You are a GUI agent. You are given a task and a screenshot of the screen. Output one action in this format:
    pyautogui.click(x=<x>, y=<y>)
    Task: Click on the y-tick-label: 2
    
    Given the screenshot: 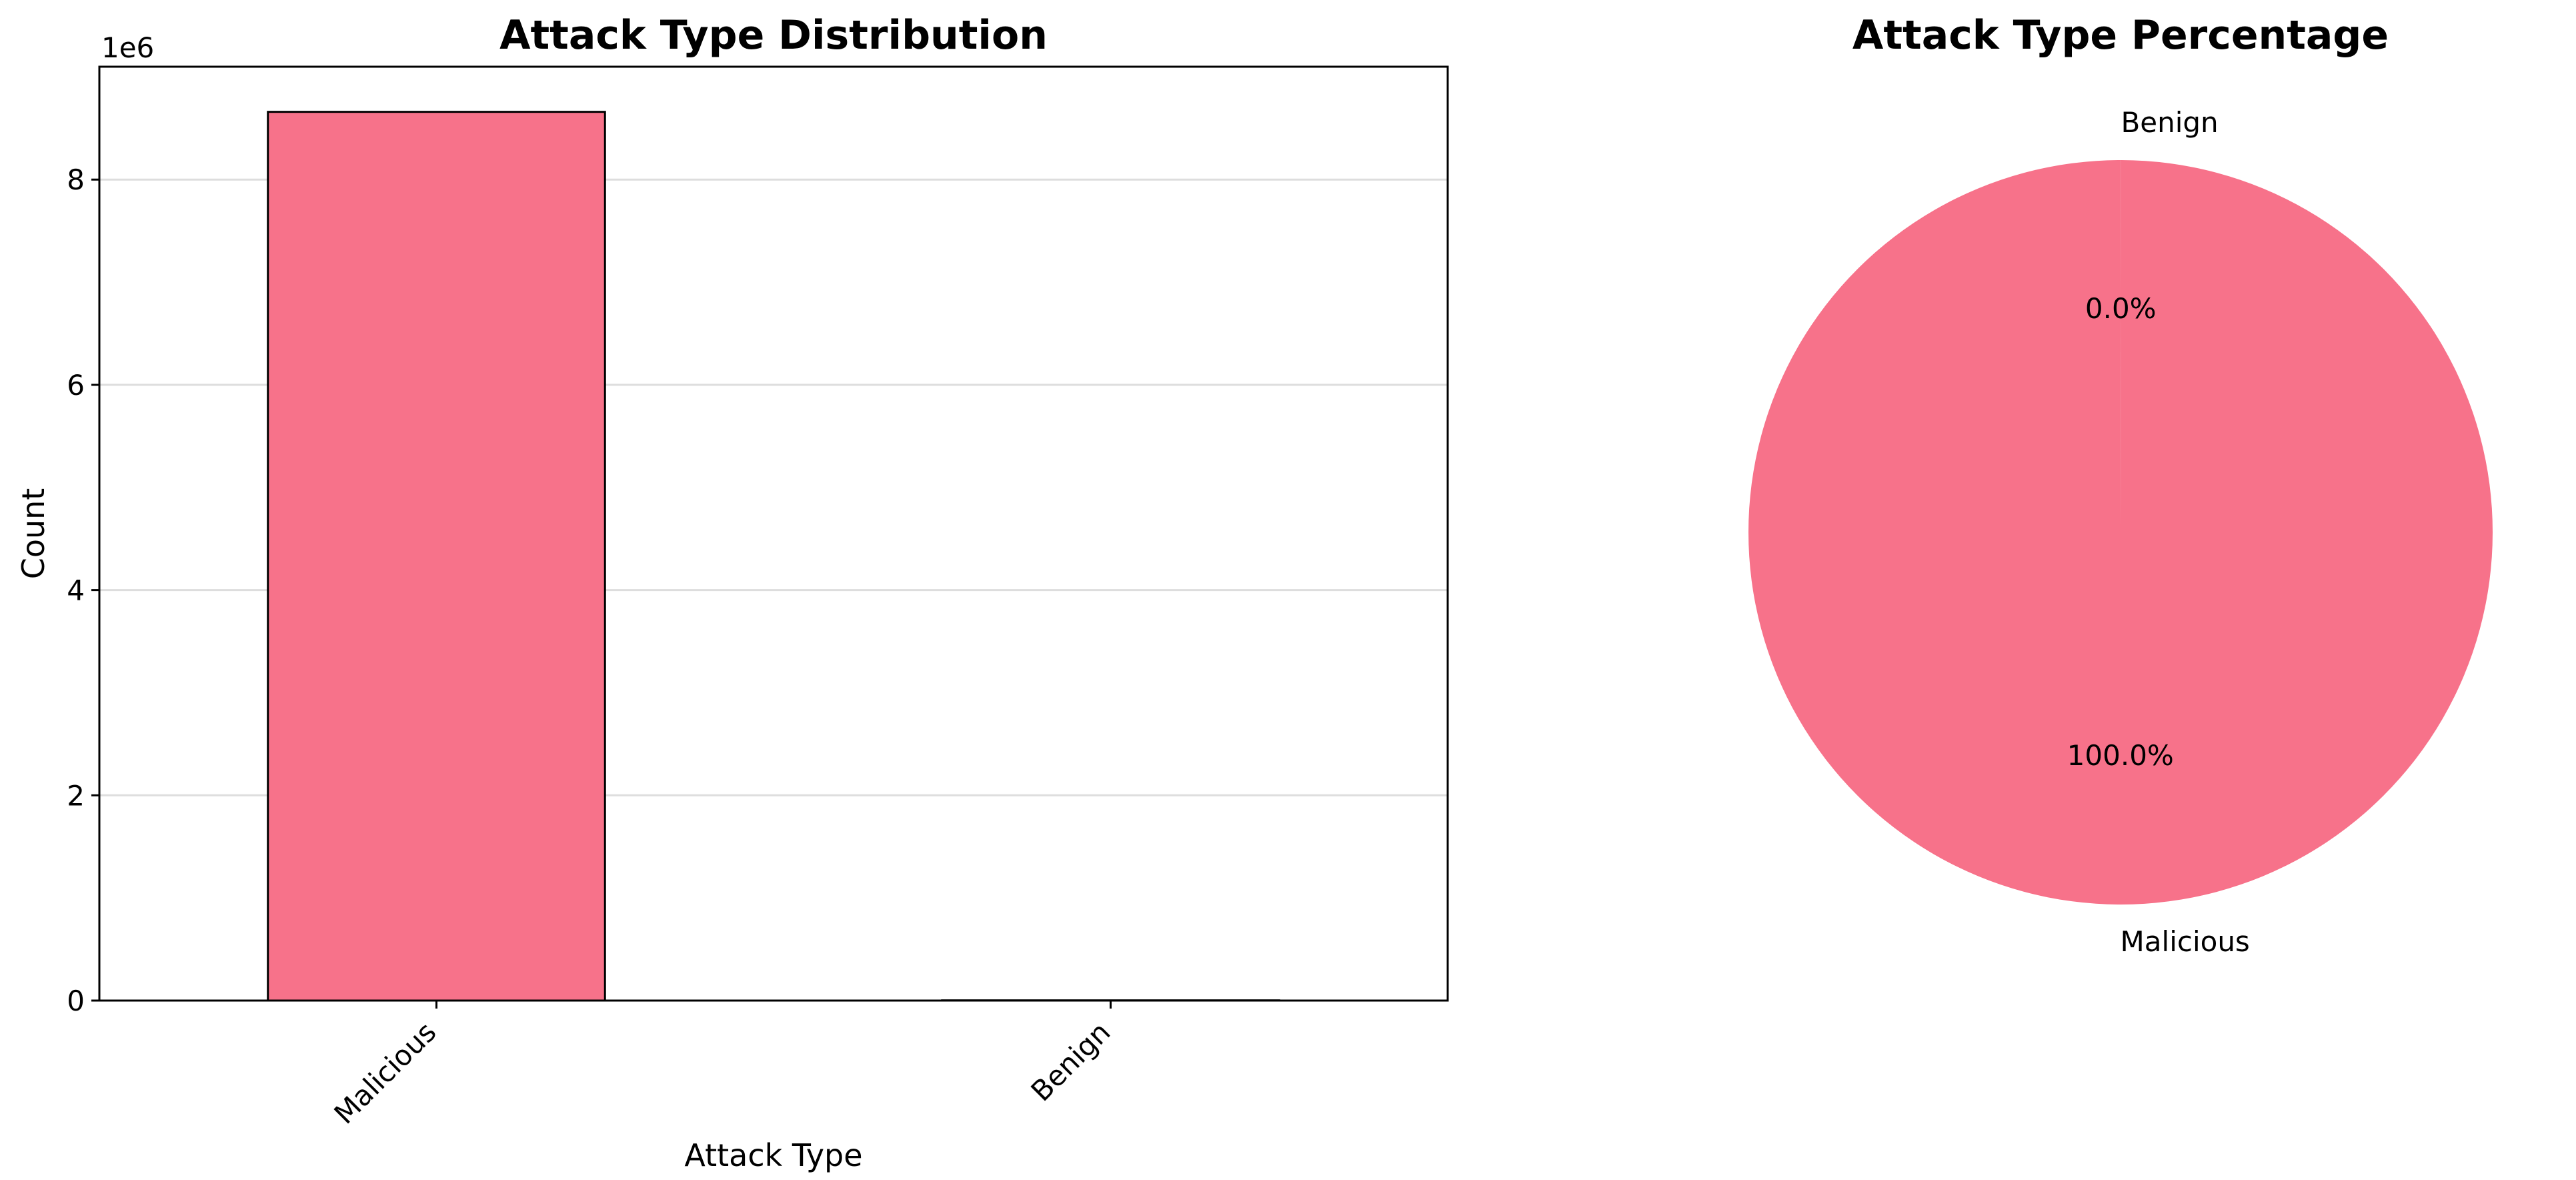 What is the action you would take?
    pyautogui.click(x=76, y=795)
    